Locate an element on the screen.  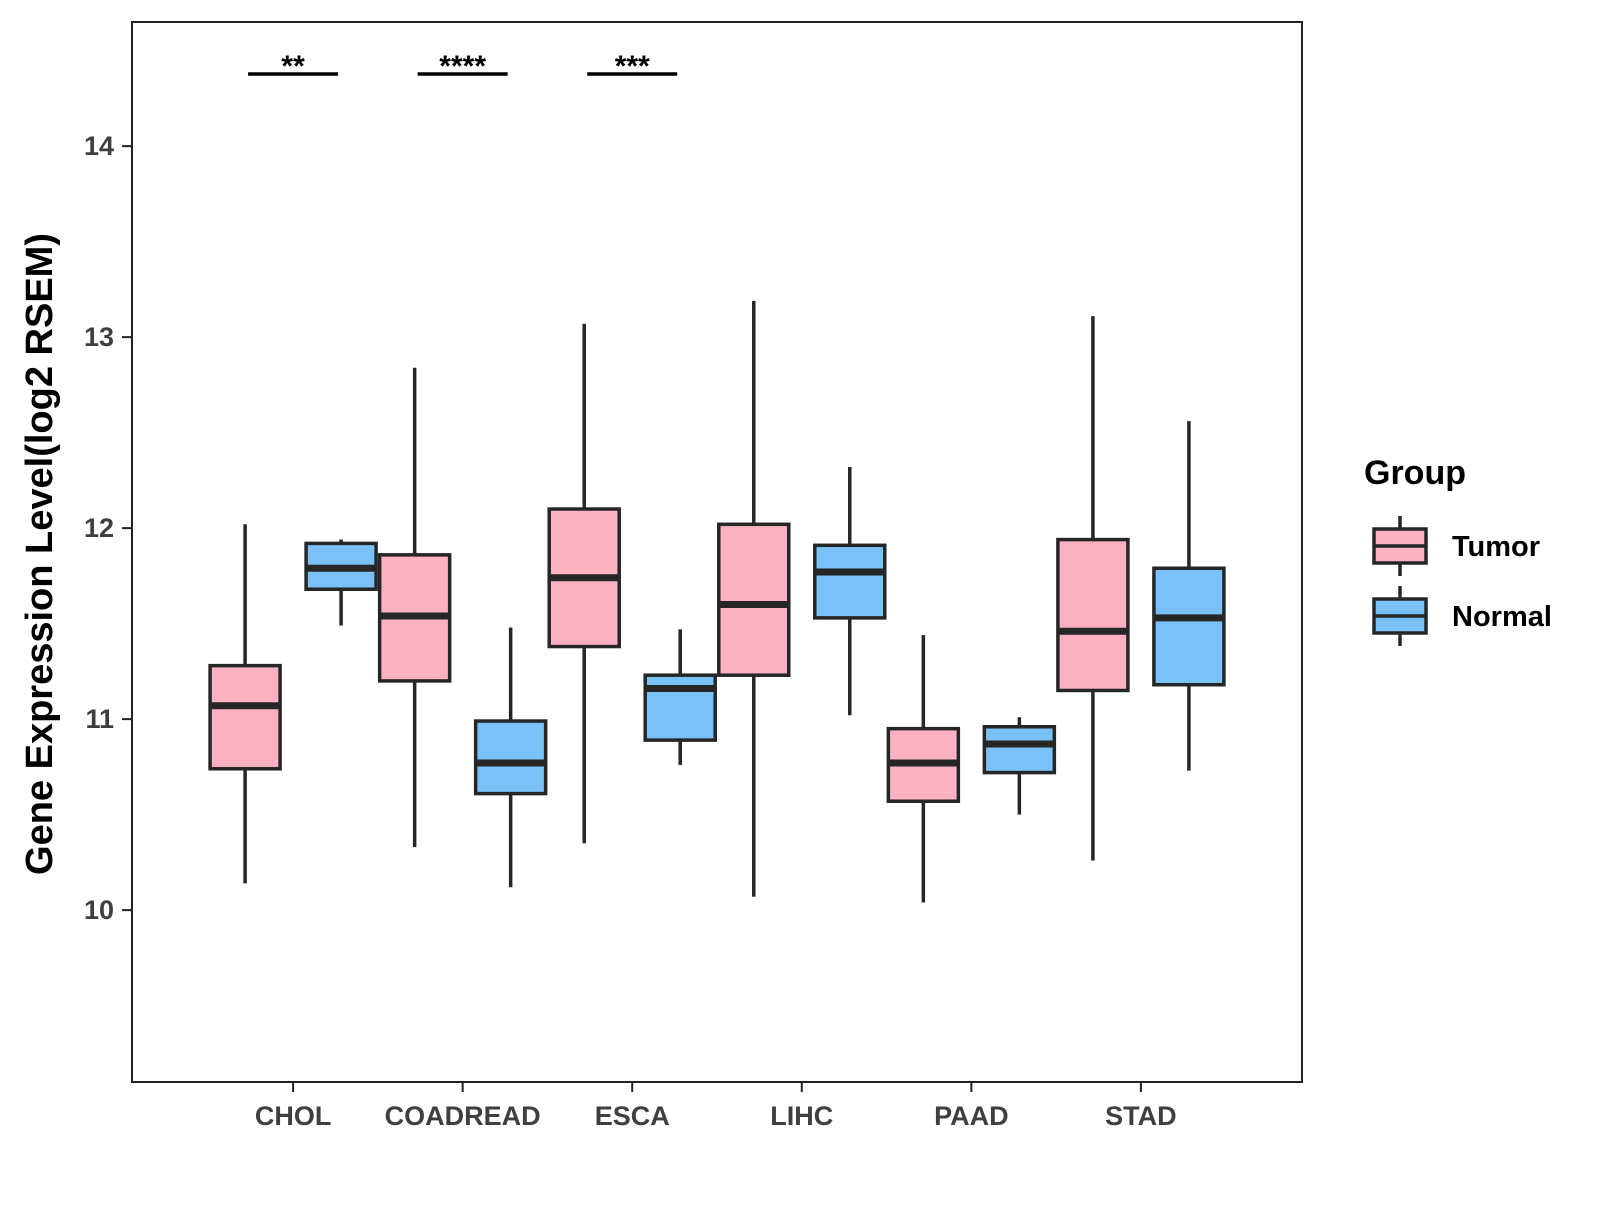
legend-label-tumor: Tumor is located at coordinates (1496, 547).